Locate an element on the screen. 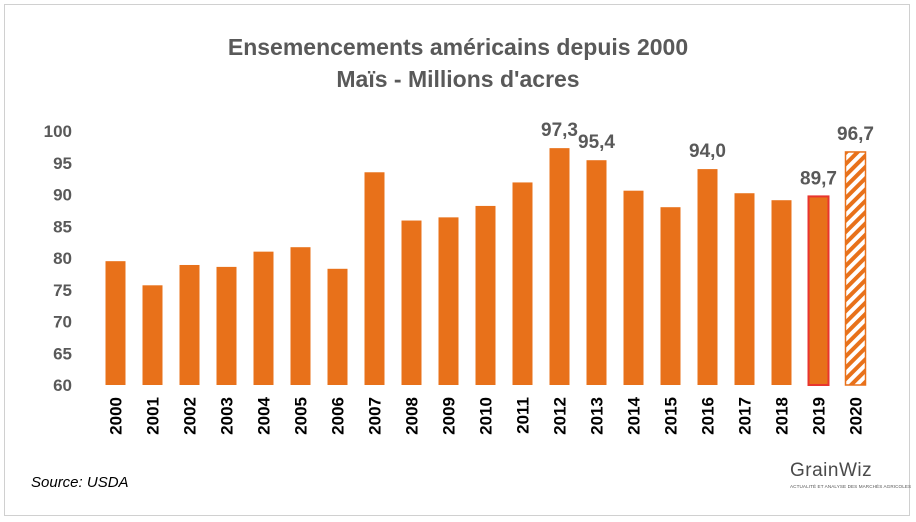 The height and width of the screenshot is (522, 916). data-label-2019: 89,7 is located at coordinates (818, 178).